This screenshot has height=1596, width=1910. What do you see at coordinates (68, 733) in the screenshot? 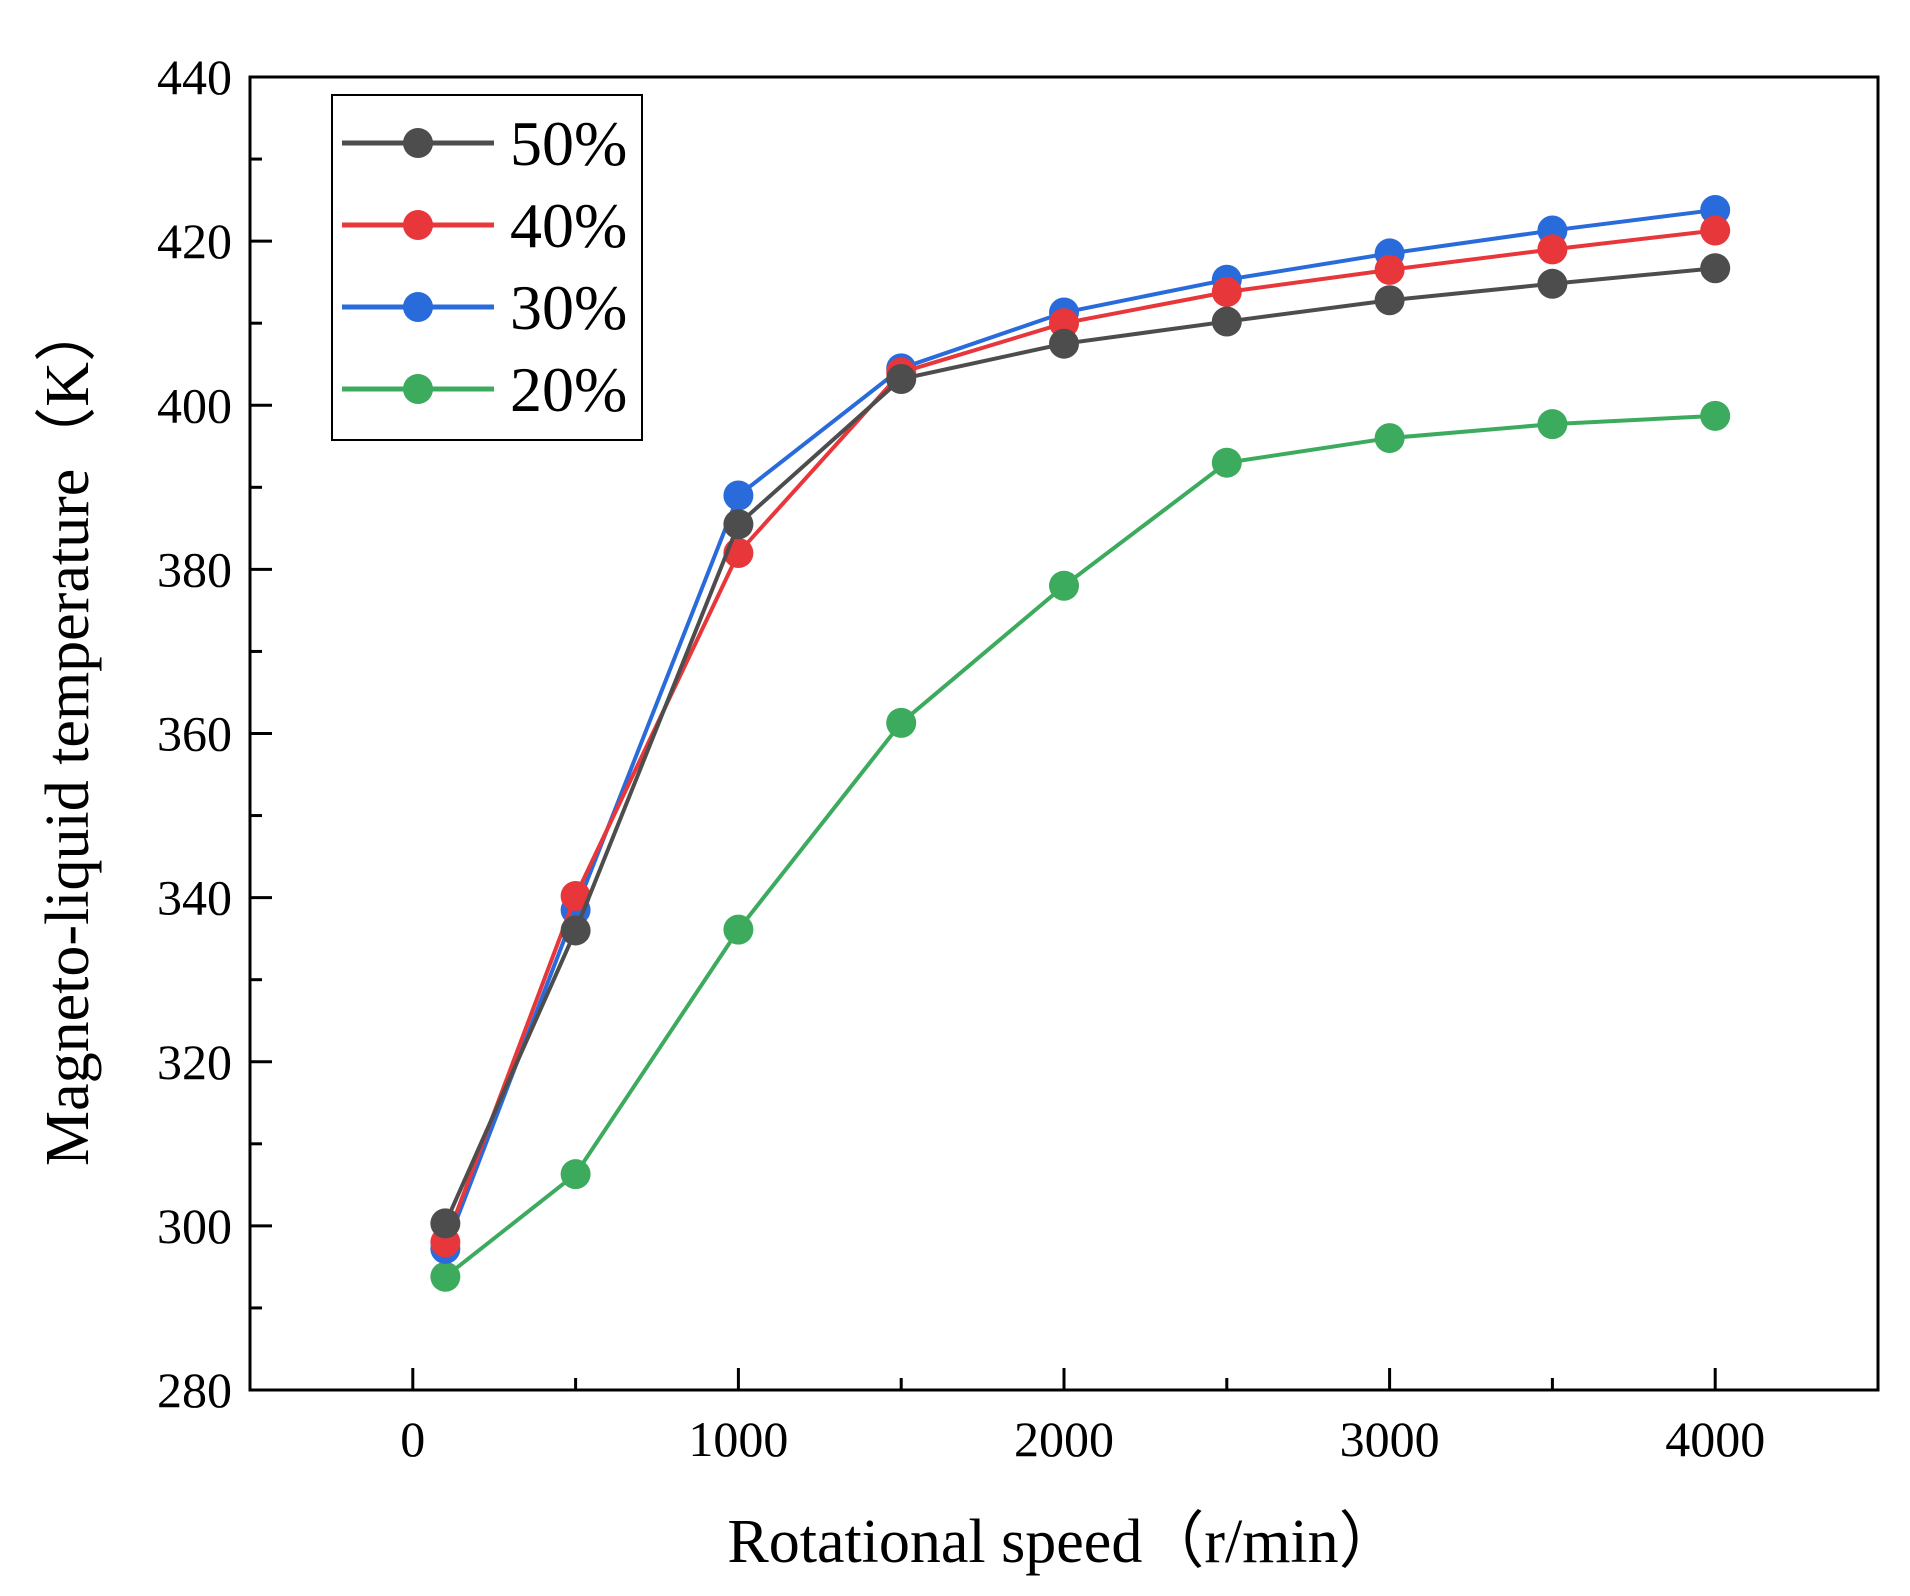
I see `y-axis-title: Magneto-liquid temperature（K）` at bounding box center [68, 733].